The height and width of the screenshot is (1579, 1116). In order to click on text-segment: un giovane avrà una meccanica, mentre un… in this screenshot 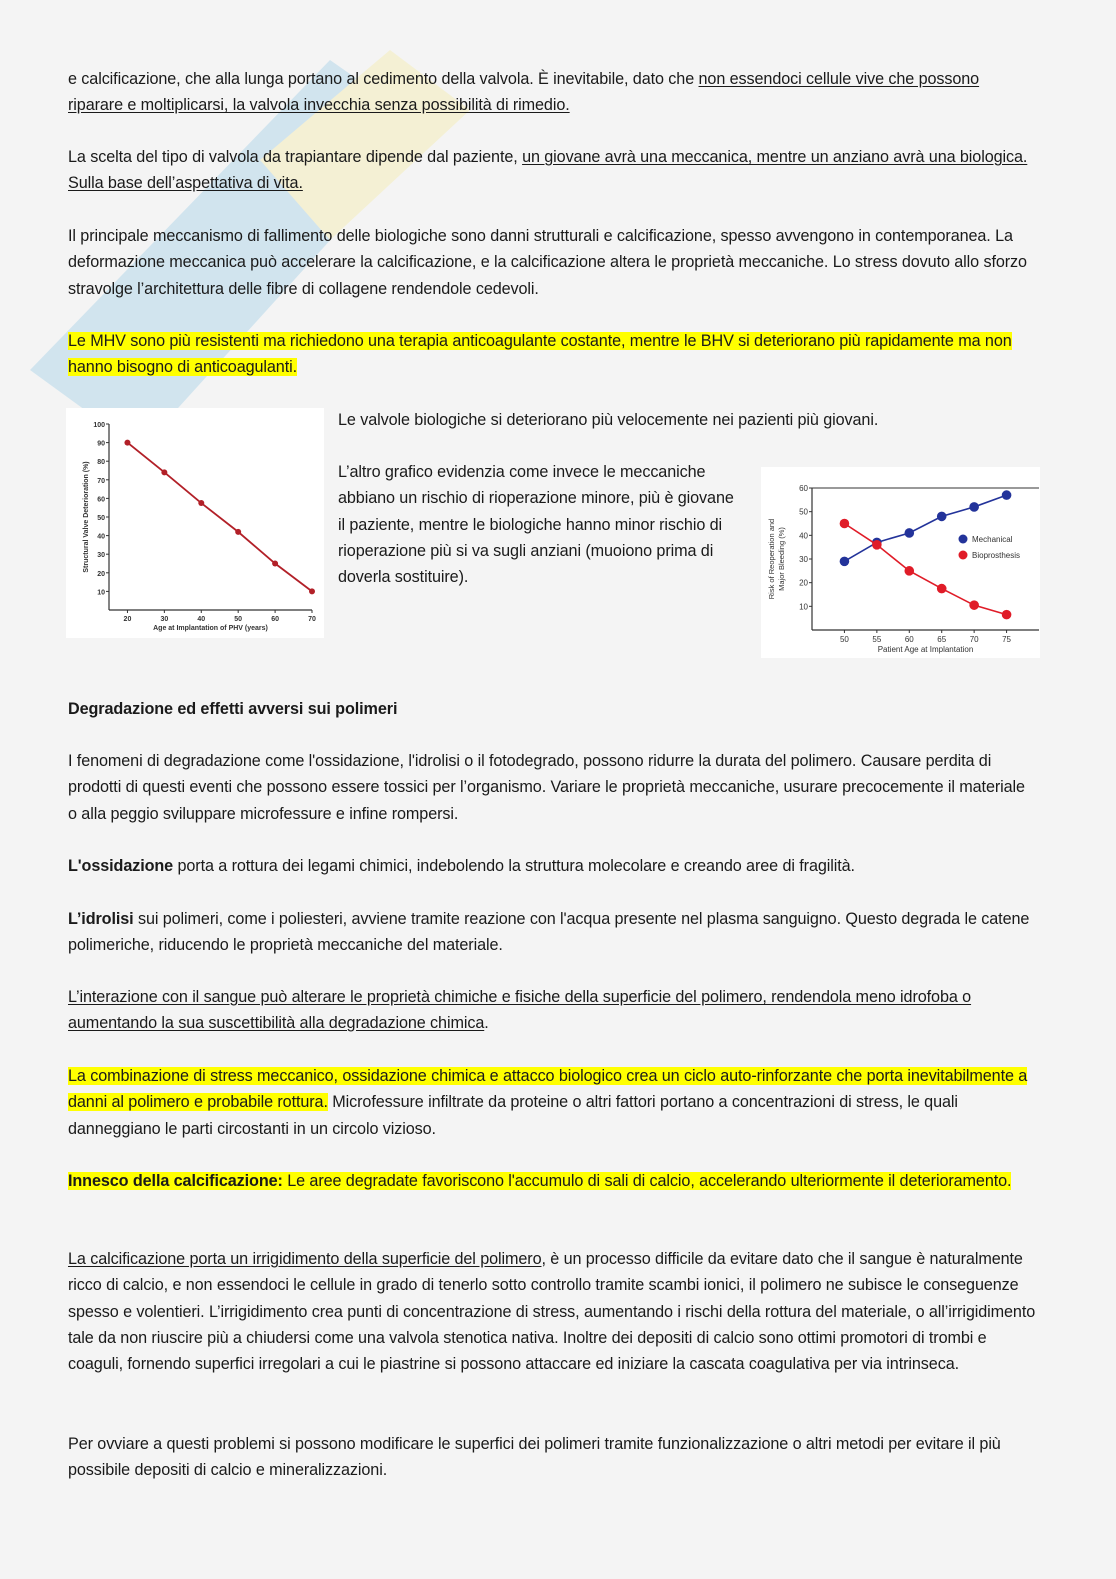, I will do `click(548, 170)`.